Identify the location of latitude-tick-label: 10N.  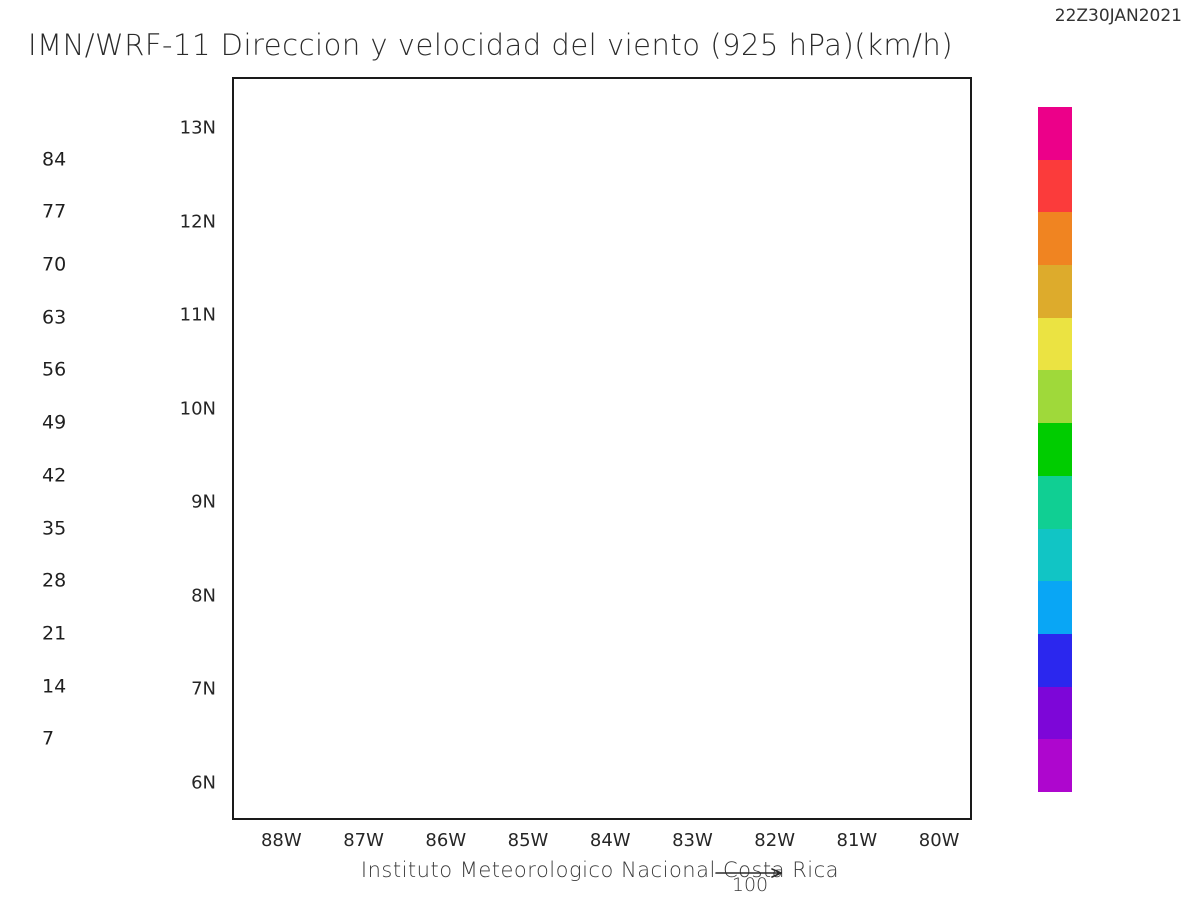
(197, 409).